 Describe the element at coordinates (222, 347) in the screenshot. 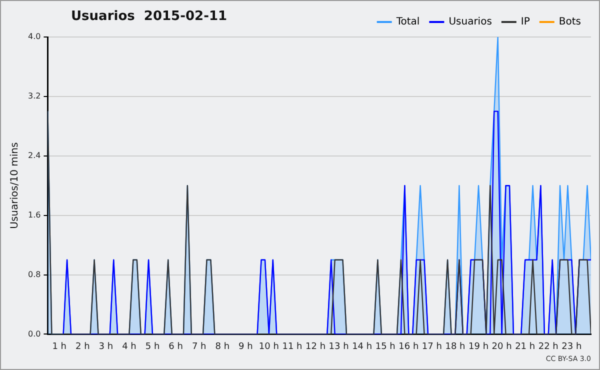

I see `x-tick-label: 8 h` at that location.